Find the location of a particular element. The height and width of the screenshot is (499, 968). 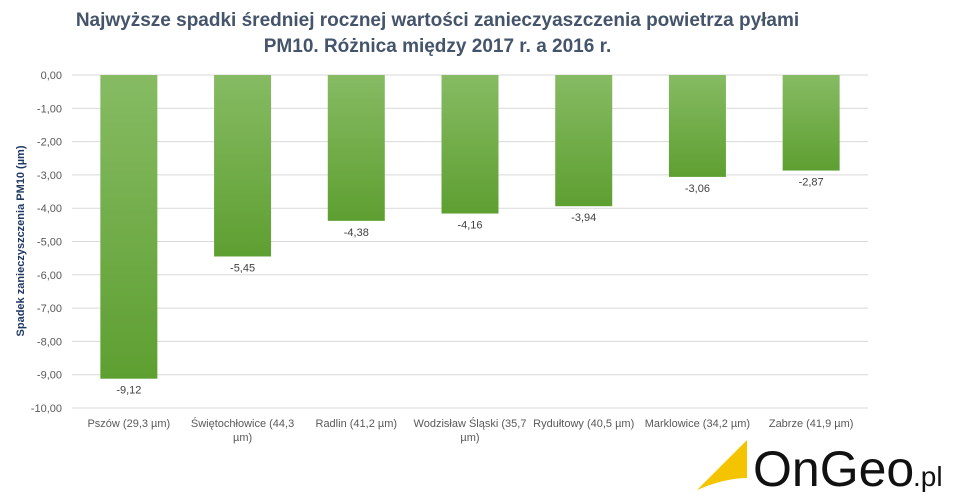

y-tick-label: -1,00 is located at coordinates (49, 109).